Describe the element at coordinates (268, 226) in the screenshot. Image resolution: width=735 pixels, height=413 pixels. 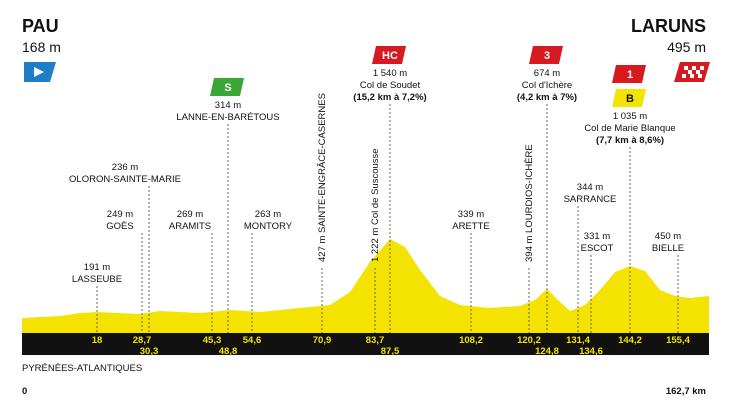
I see `place-name: MONTORY` at that location.